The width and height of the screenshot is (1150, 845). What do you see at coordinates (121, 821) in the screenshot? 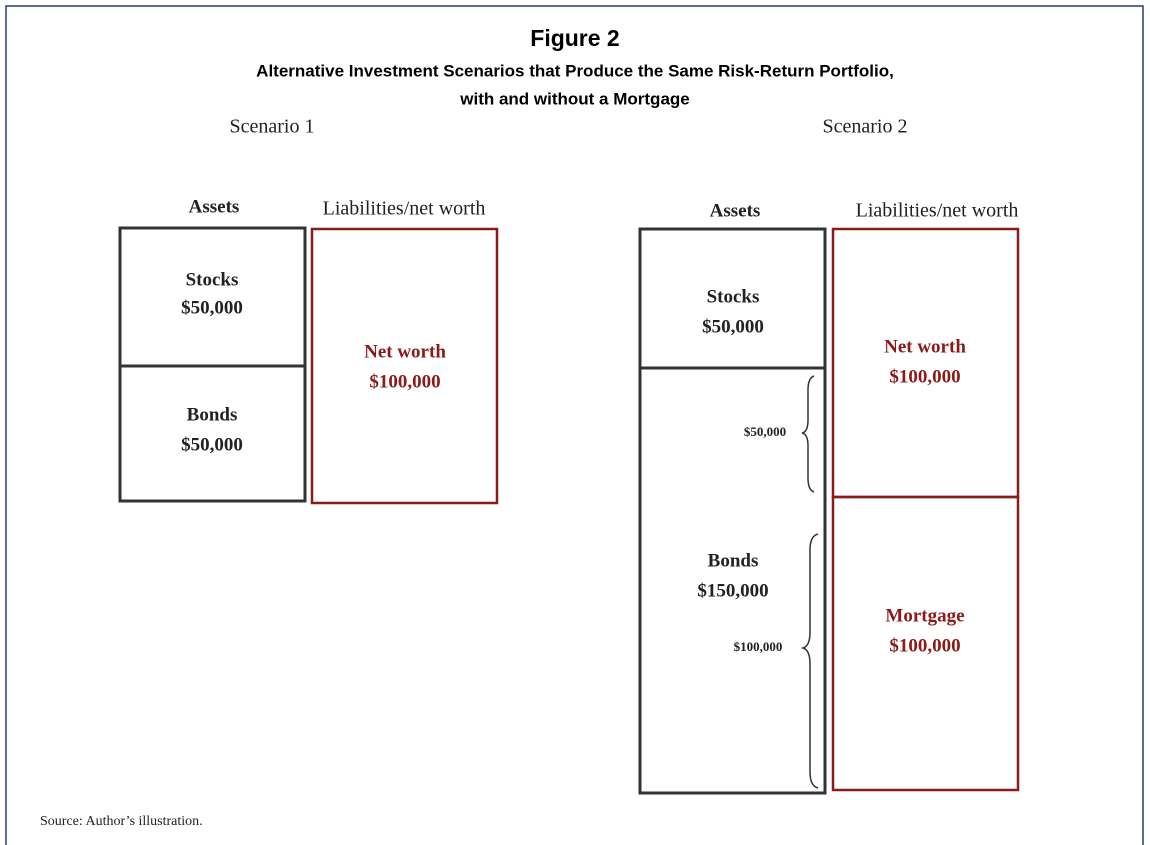
I see `source: Source: Author’s illustration.` at bounding box center [121, 821].